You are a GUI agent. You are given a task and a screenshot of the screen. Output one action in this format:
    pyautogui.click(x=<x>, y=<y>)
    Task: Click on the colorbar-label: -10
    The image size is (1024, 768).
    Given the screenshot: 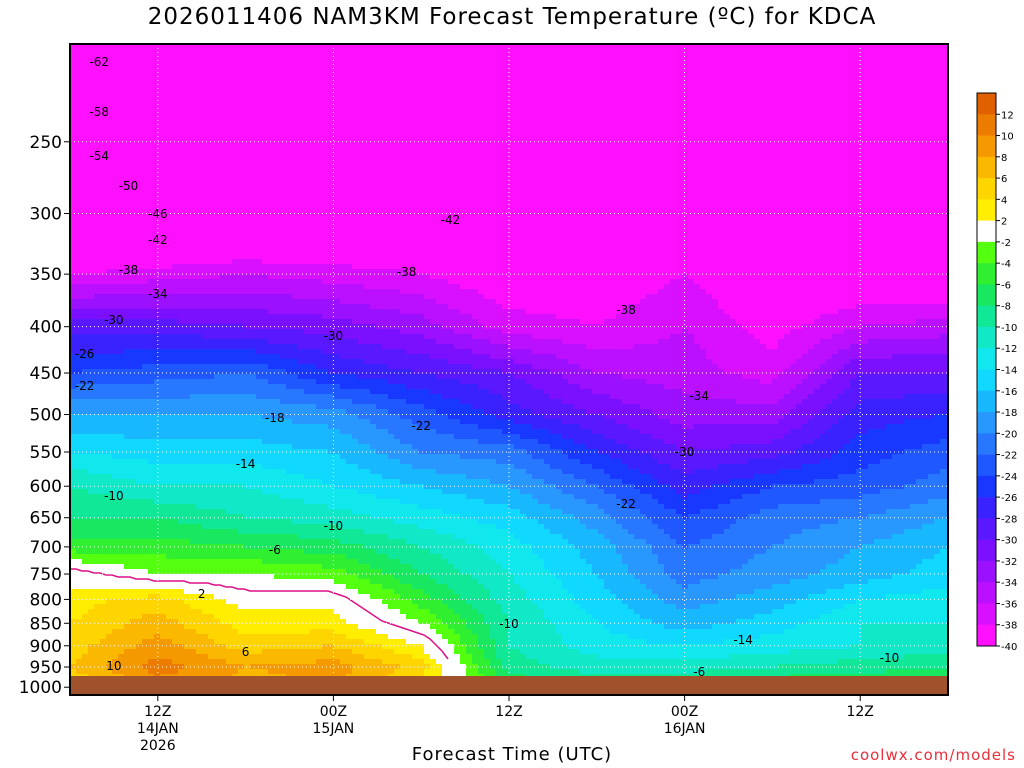 What is the action you would take?
    pyautogui.click(x=1009, y=328)
    